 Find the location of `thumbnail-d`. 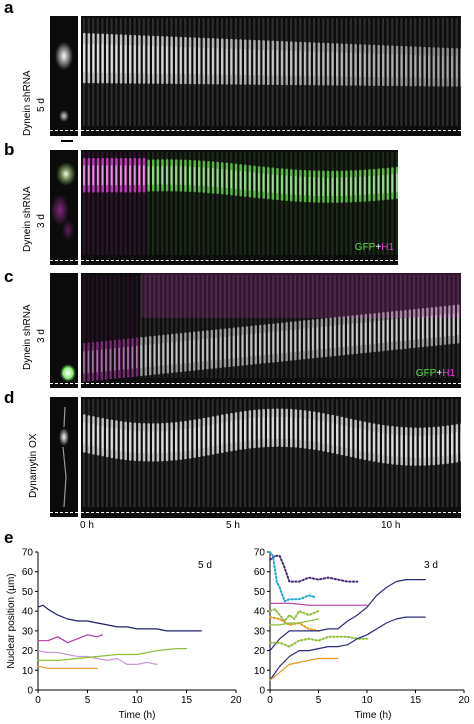

thumbnail-d is located at coordinates (64, 457).